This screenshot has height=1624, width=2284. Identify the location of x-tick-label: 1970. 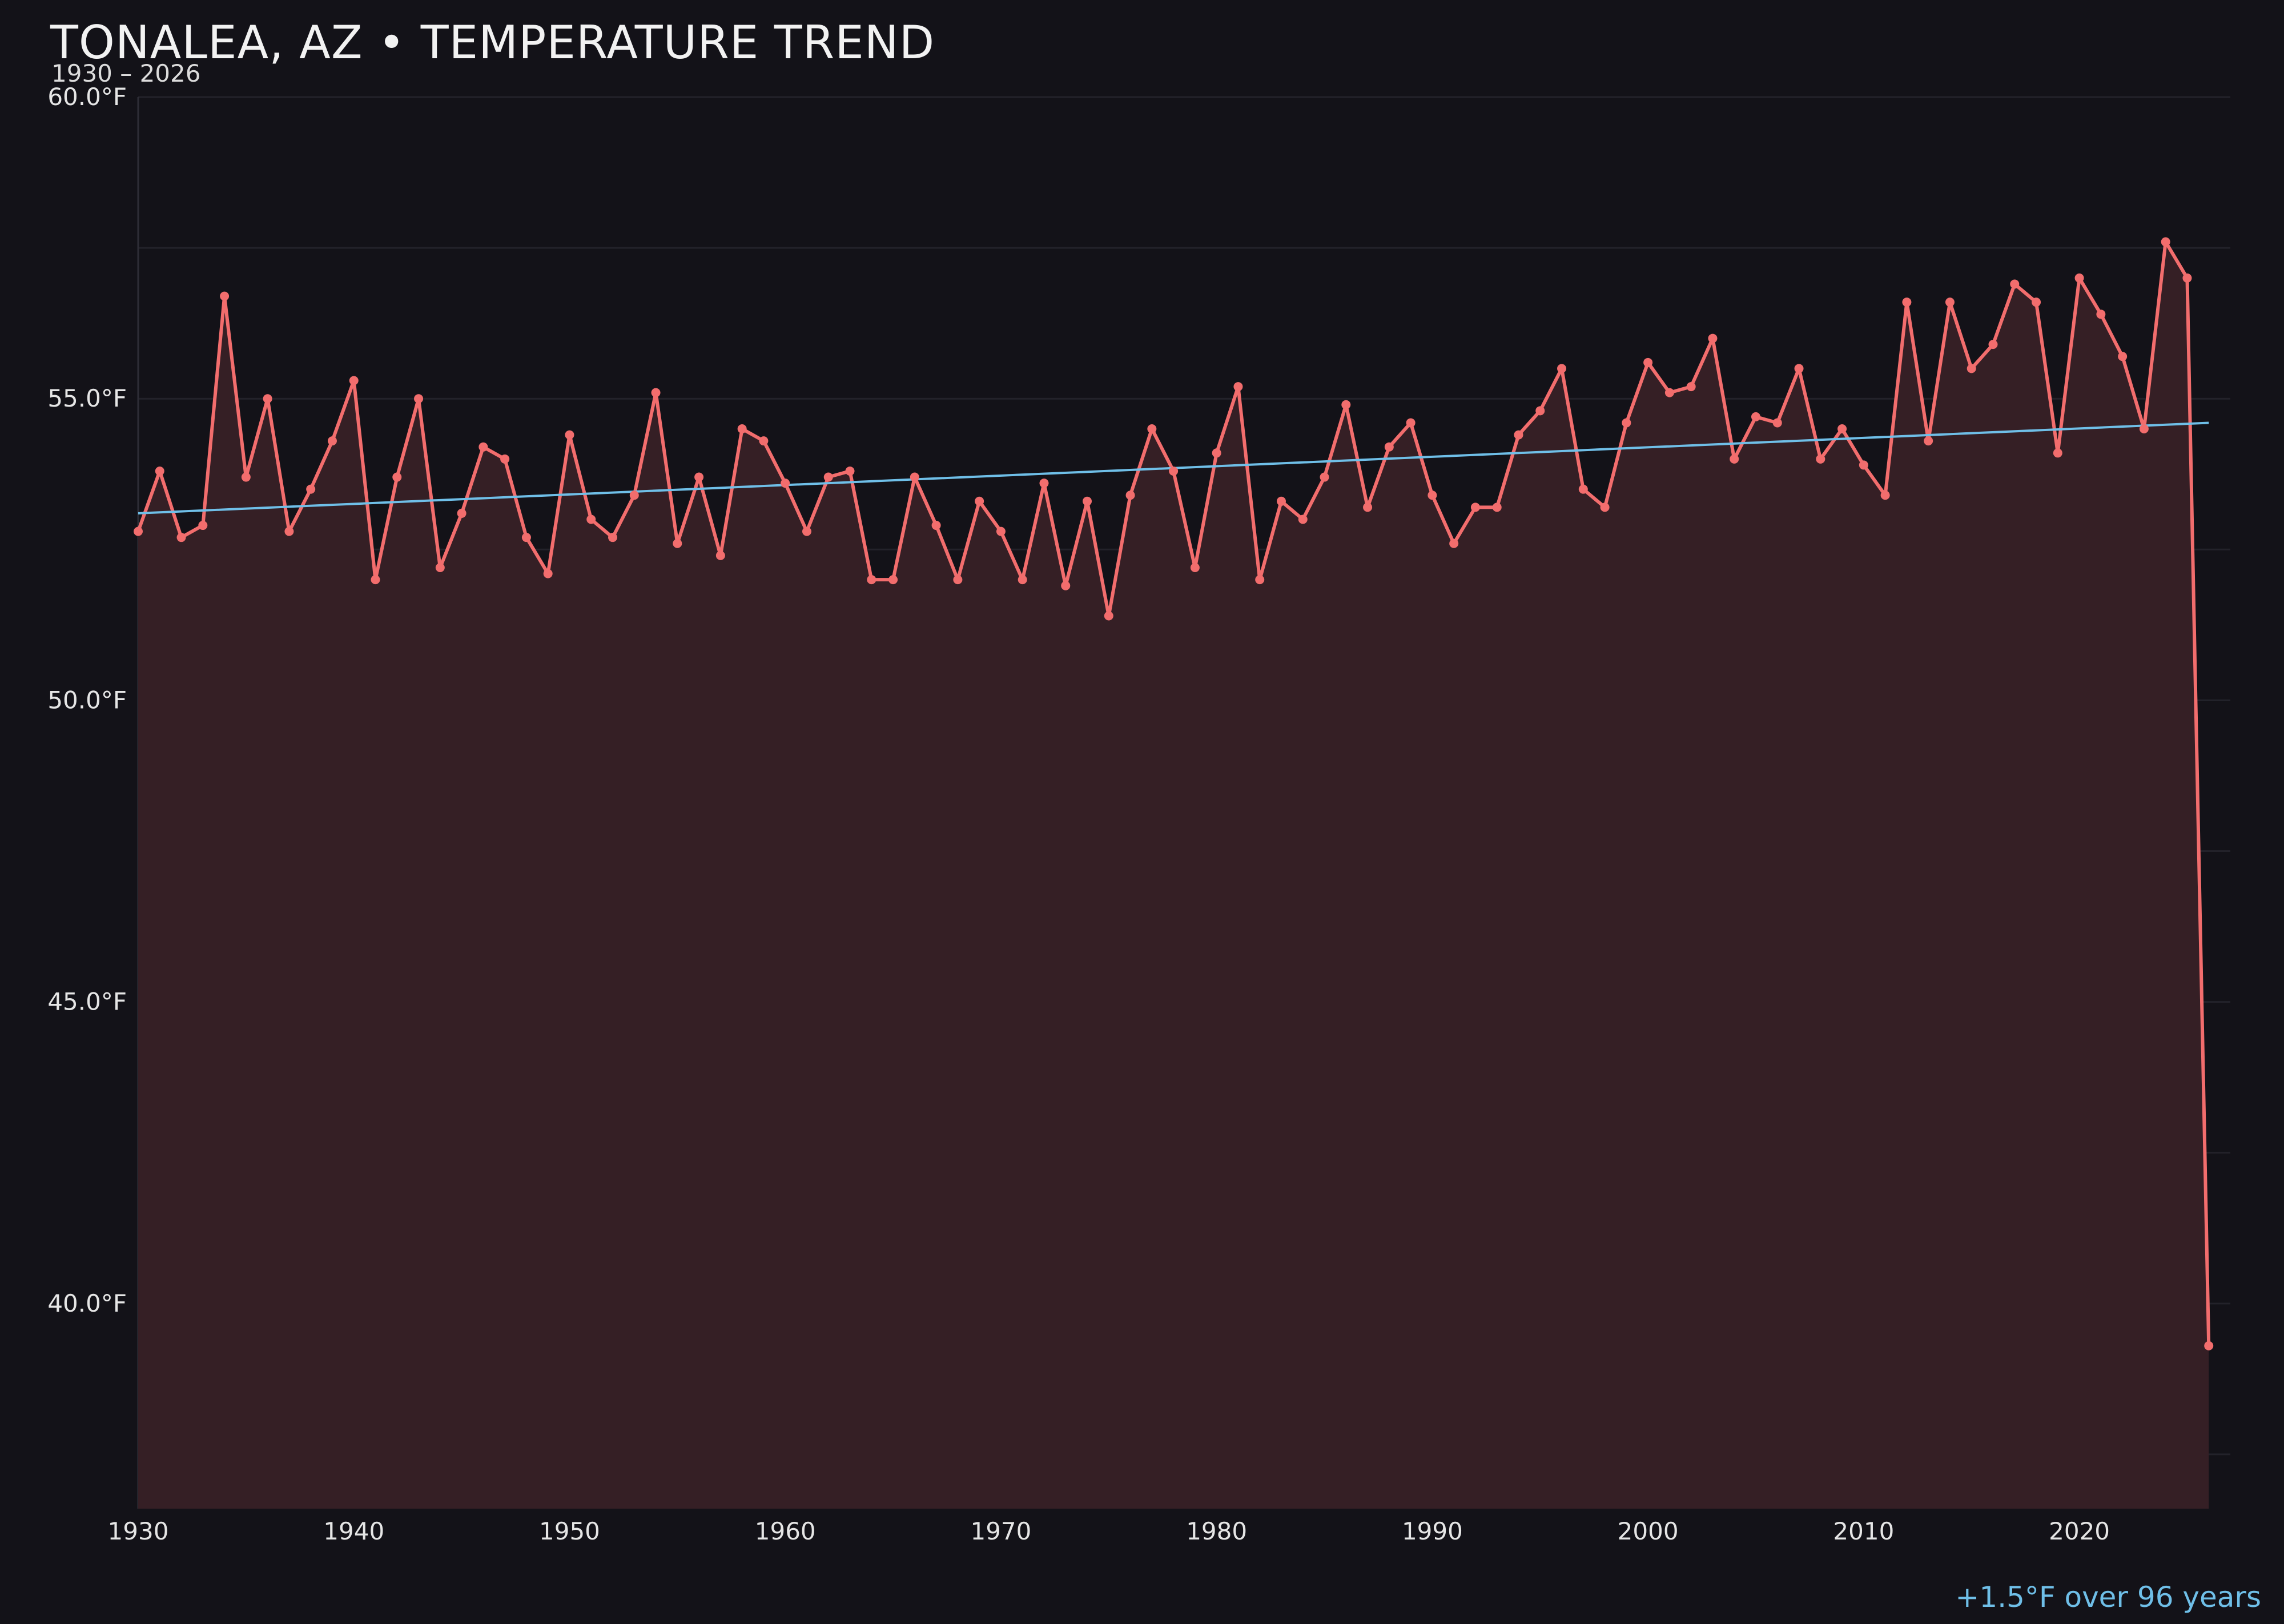
(1000, 1531).